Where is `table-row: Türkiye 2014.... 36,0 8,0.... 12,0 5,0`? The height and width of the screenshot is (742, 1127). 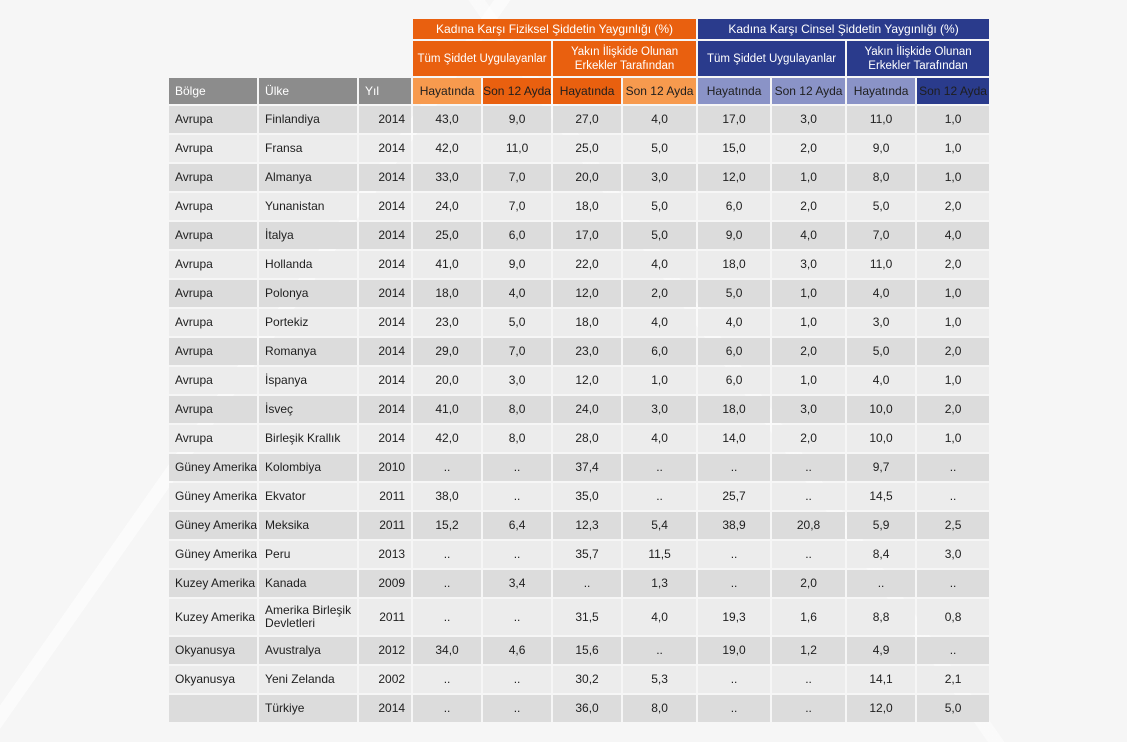 table-row: Türkiye 2014.... 36,0 8,0.... 12,0 5,0 is located at coordinates (579, 708).